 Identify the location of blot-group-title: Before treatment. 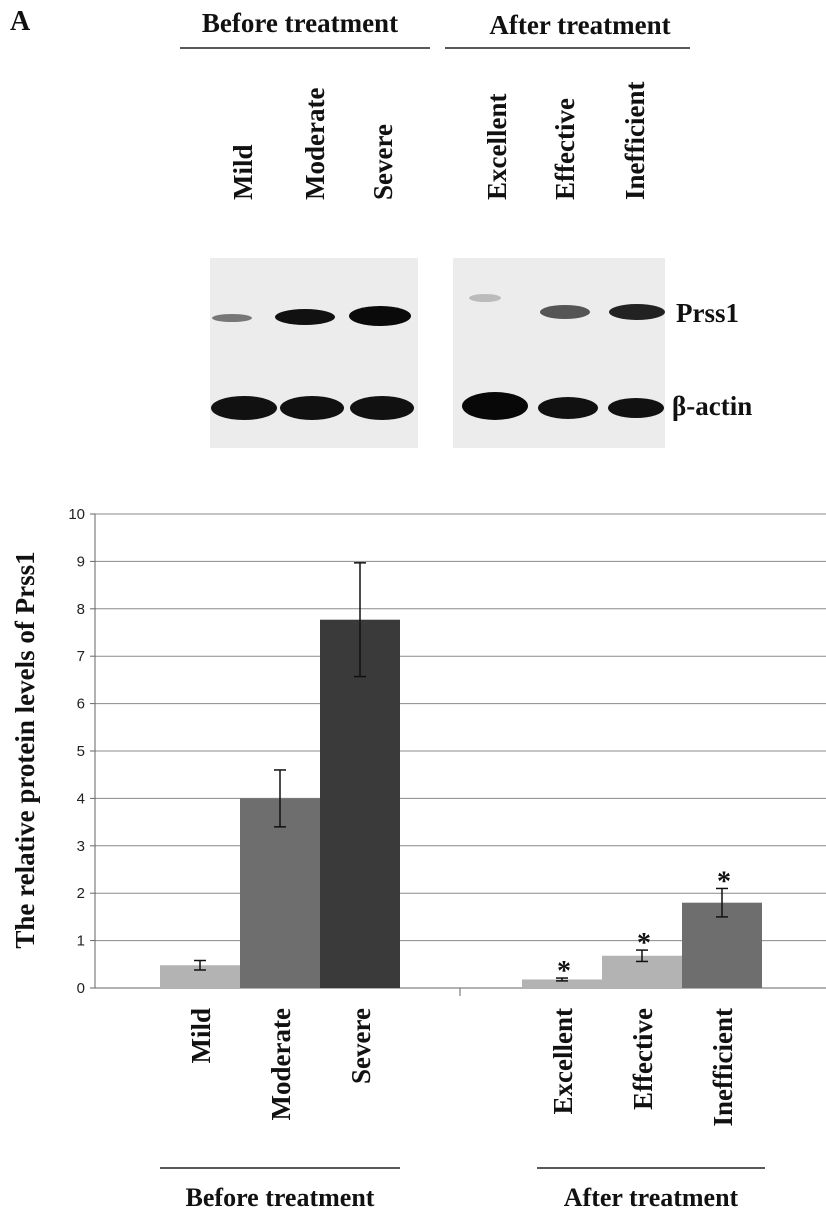
(300, 23).